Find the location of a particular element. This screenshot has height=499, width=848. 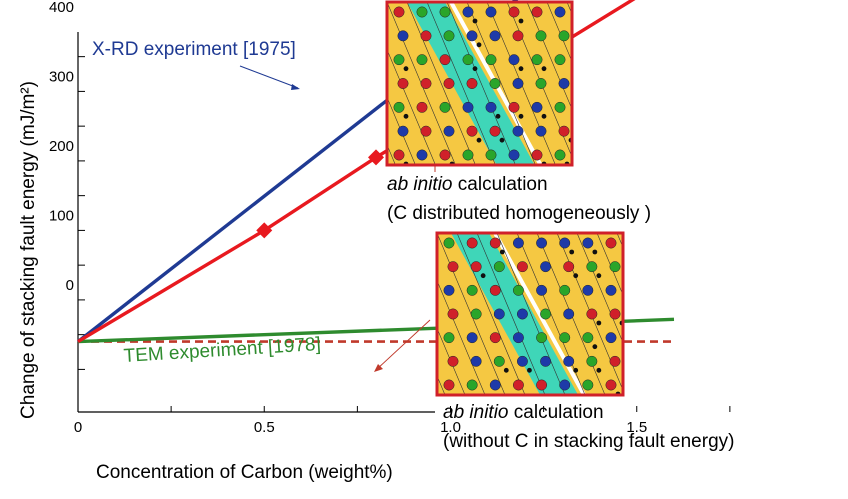

inset-border is located at coordinates (530, 314).